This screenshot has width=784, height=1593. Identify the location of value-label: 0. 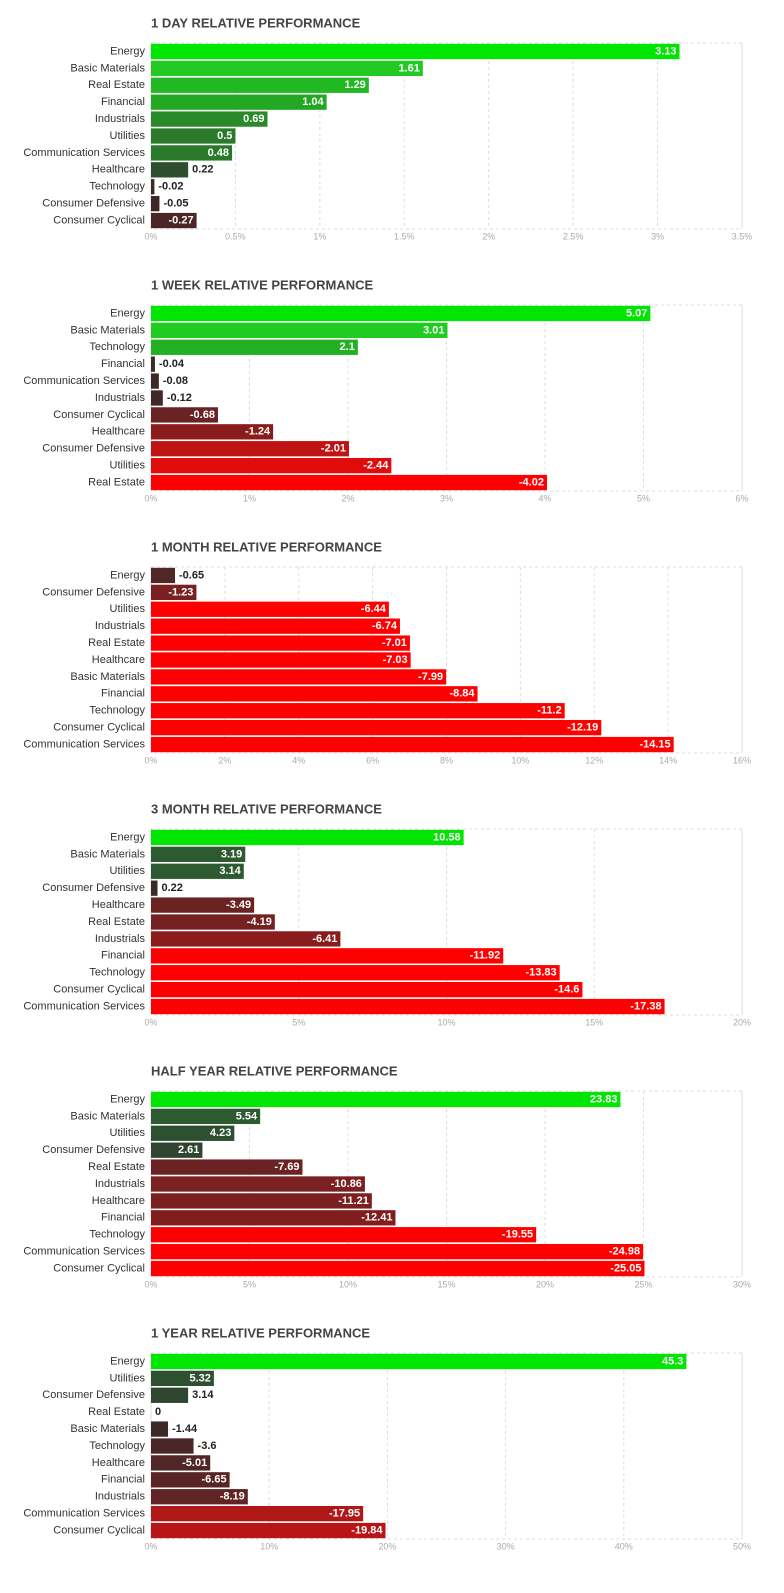
(158, 1412).